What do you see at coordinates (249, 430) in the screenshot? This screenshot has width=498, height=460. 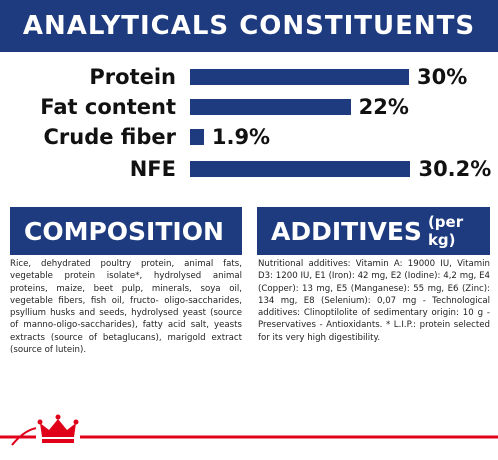 I see `footer-logo` at bounding box center [249, 430].